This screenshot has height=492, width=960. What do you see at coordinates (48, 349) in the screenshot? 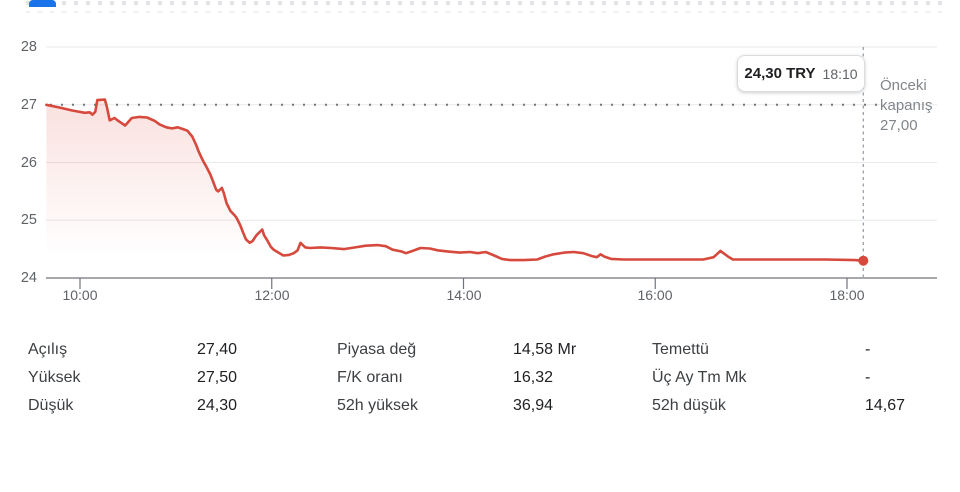
I see `stat-label: Açılış` at bounding box center [48, 349].